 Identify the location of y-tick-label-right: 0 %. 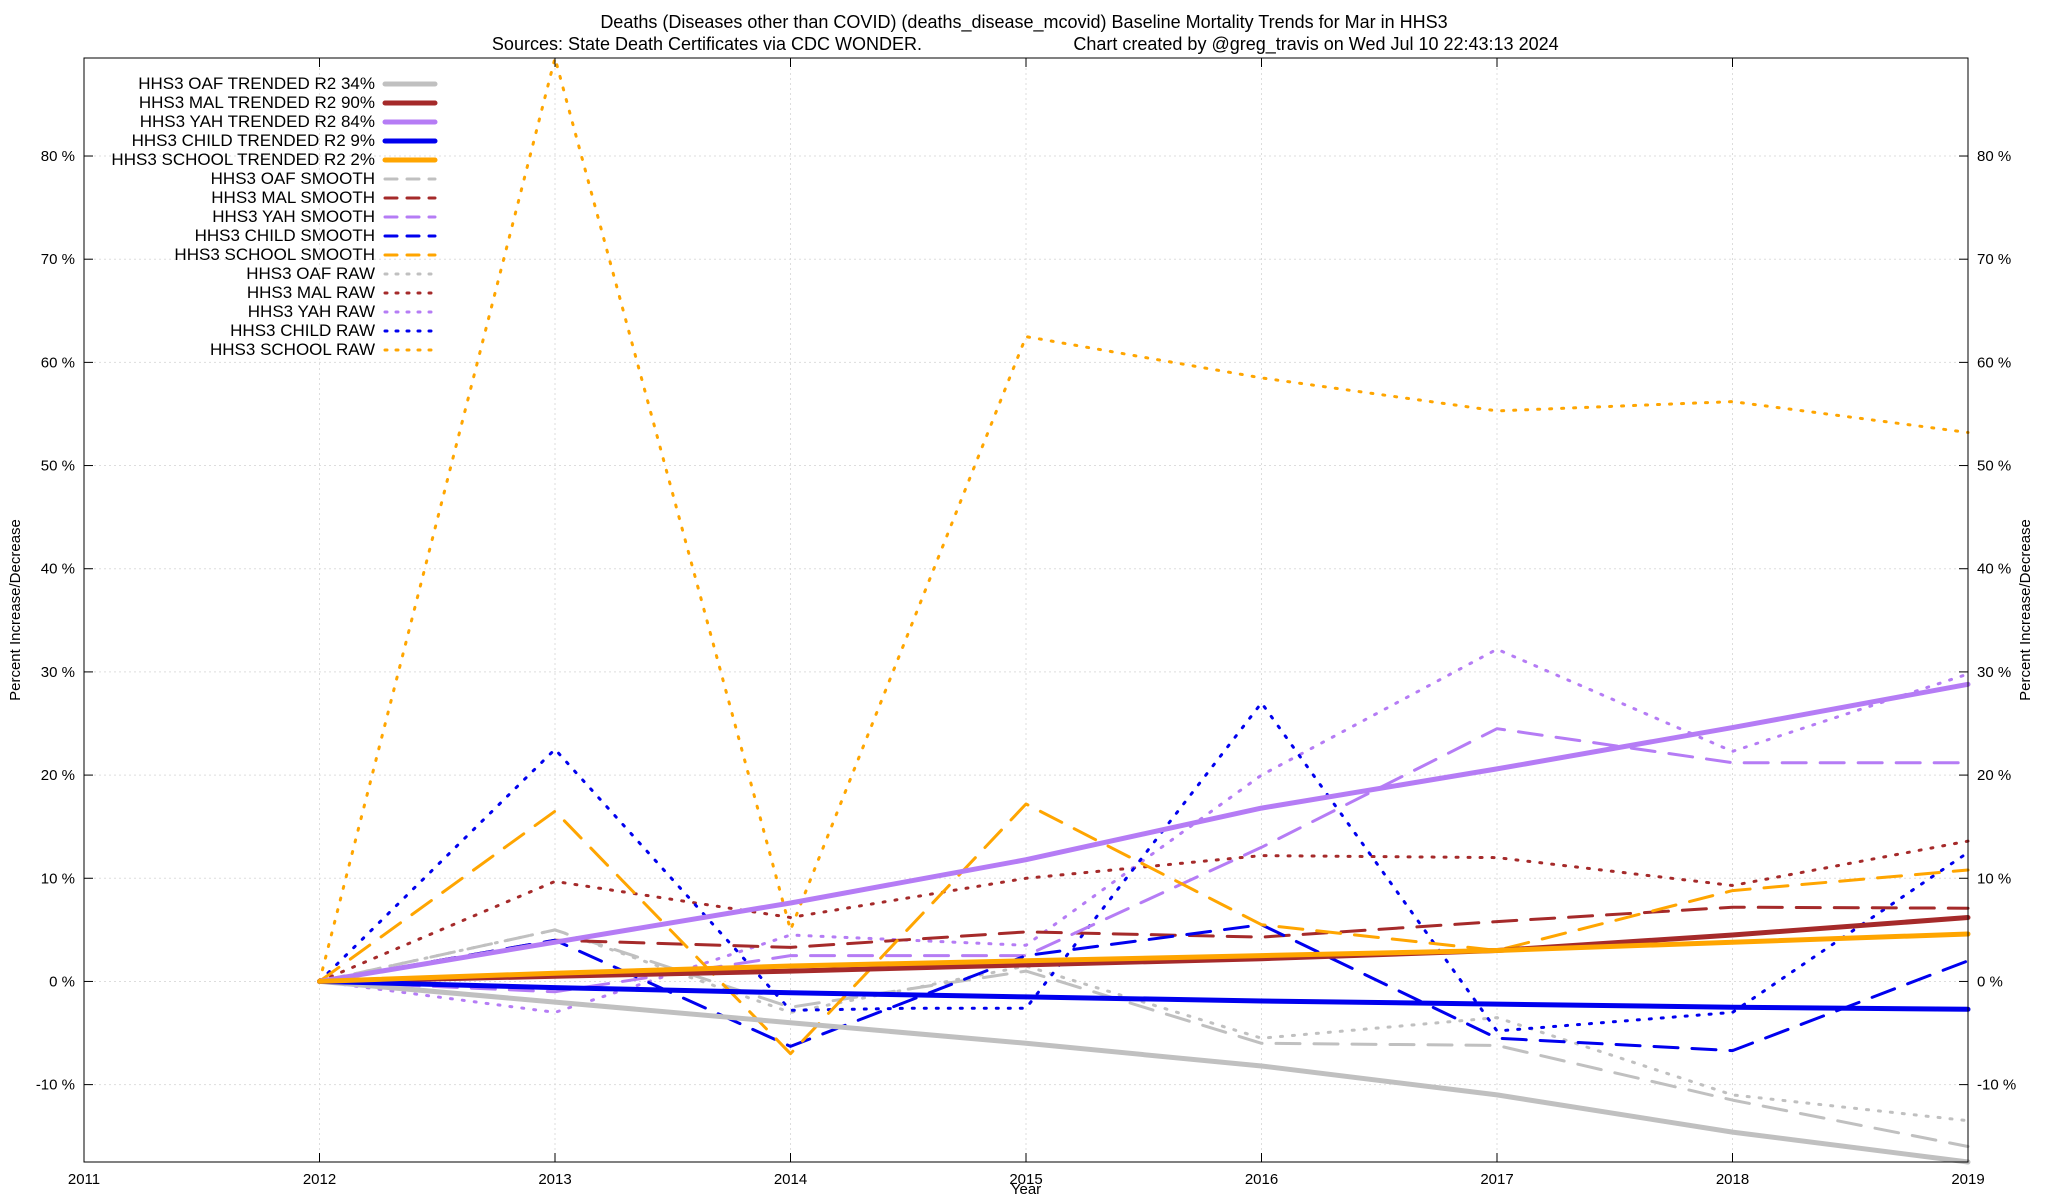
(1990, 981).